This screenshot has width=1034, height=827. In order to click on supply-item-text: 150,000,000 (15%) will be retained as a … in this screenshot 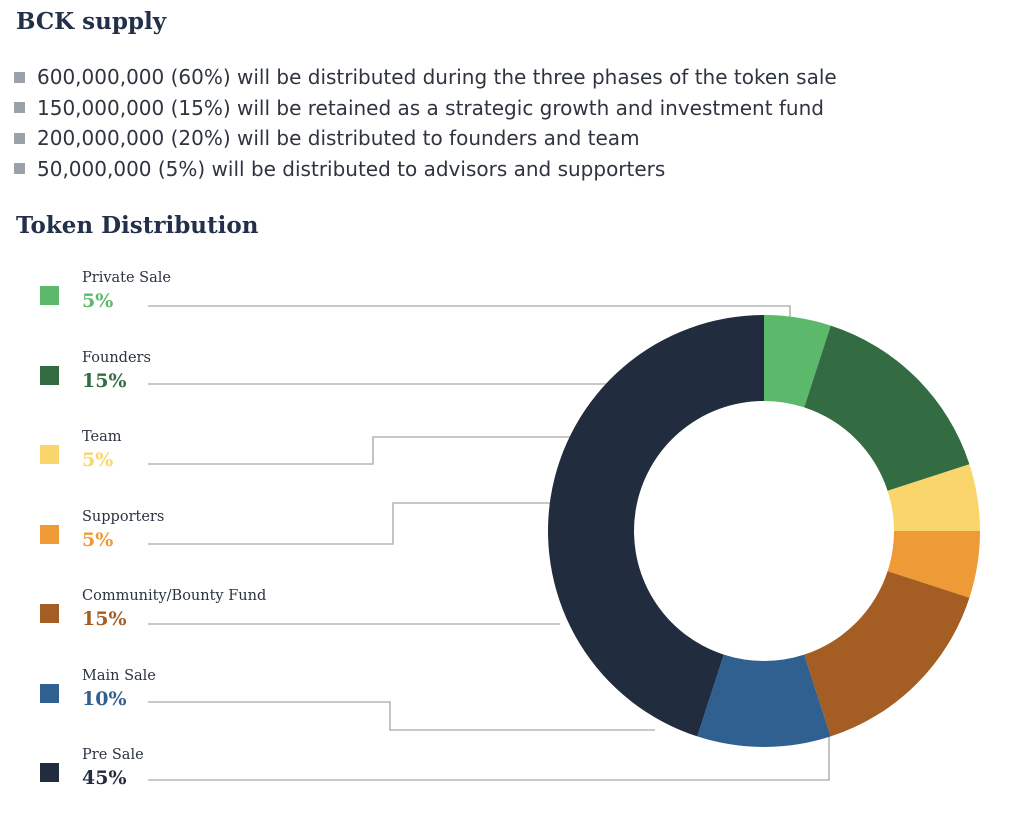, I will do `click(430, 107)`.